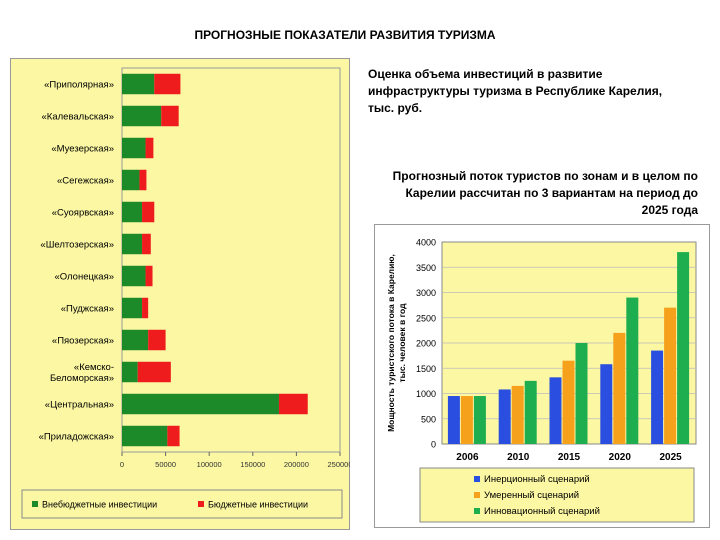 The width and height of the screenshot is (720, 540). I want to click on y-tick-label: 500, so click(428, 419).